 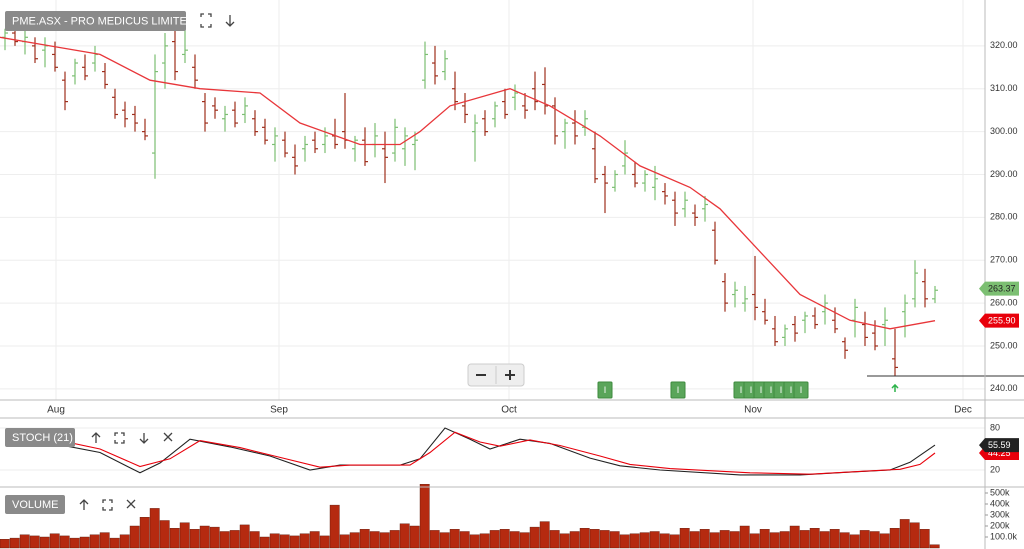 I want to click on zoom-controls, so click(x=496, y=375).